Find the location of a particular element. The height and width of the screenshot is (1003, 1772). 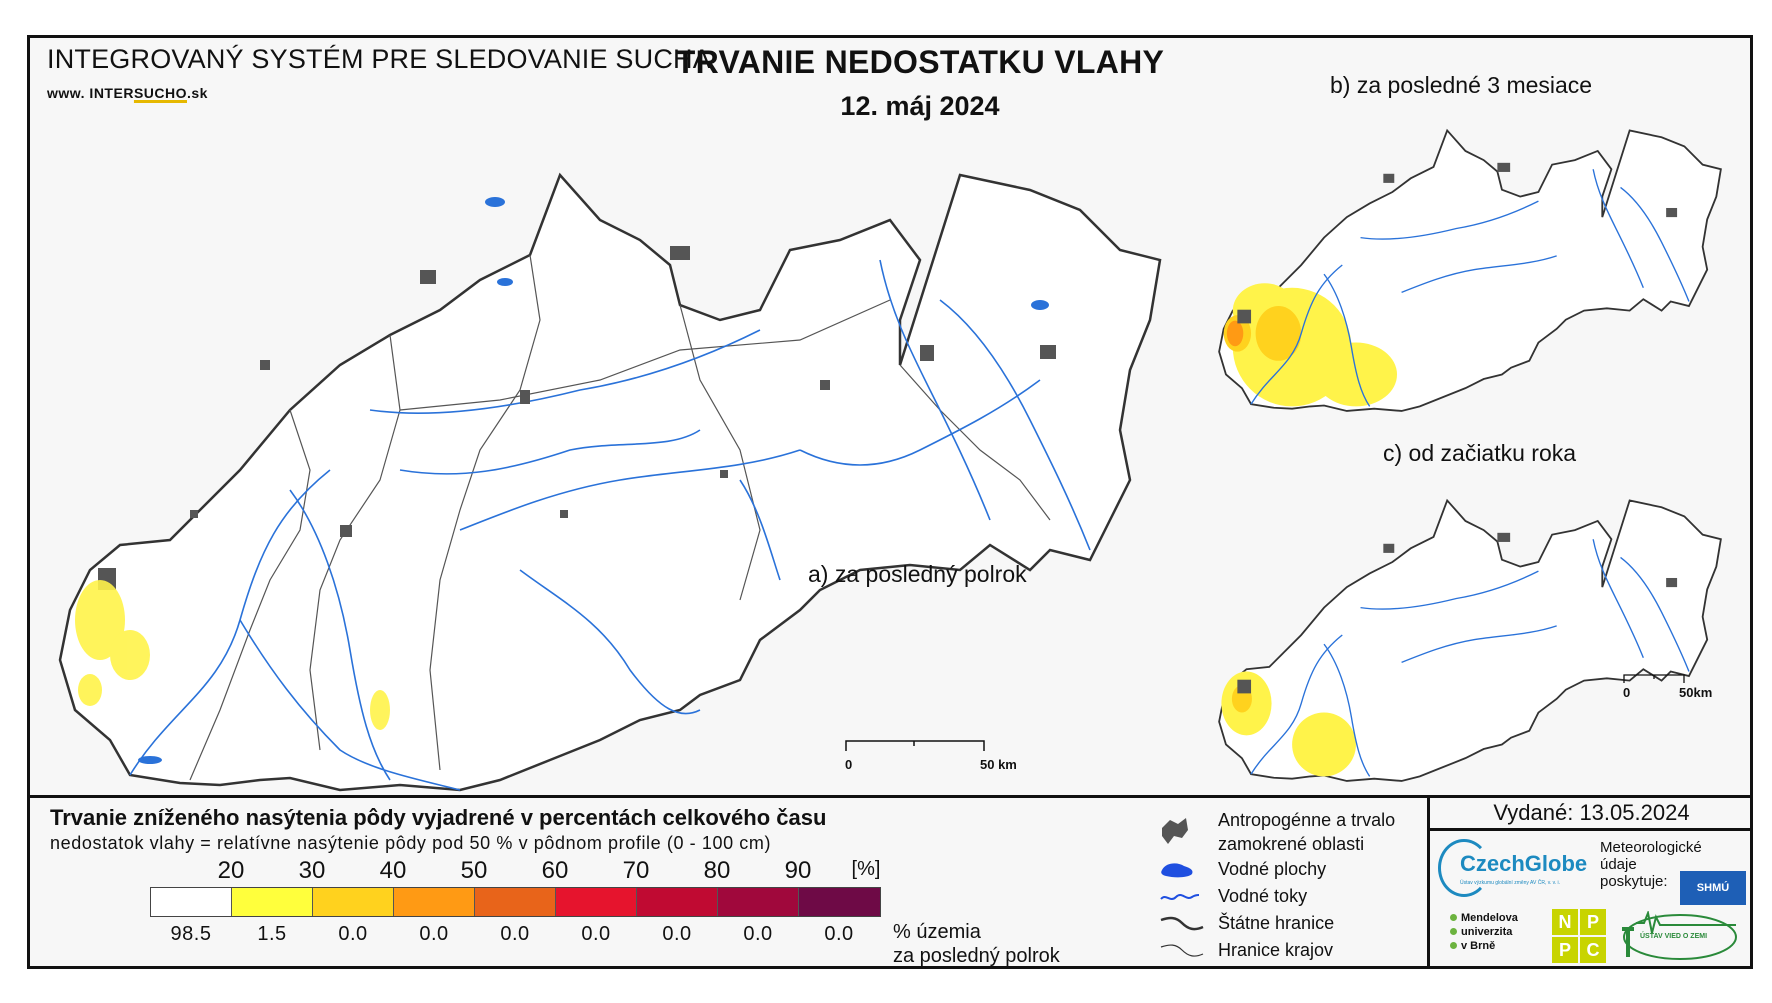

date-title: 12. máj 2024 is located at coordinates (920, 106).